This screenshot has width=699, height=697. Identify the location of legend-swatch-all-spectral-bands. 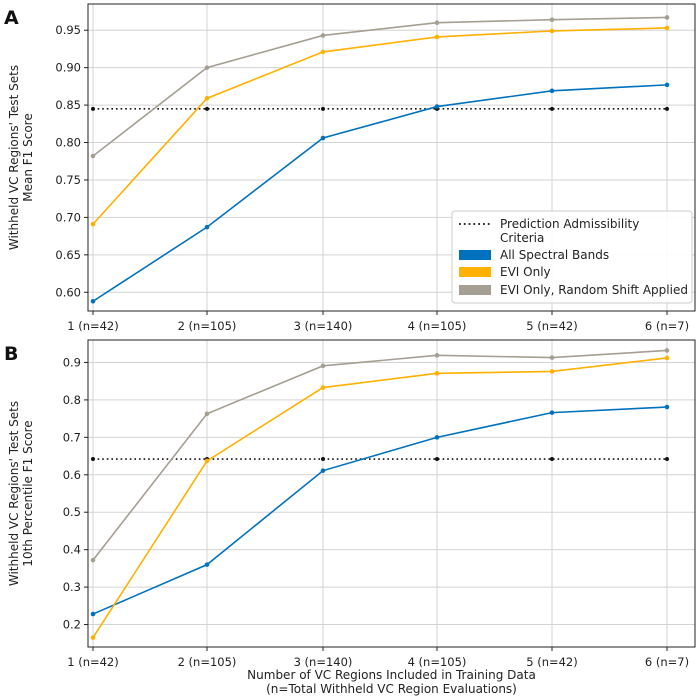
(475, 255).